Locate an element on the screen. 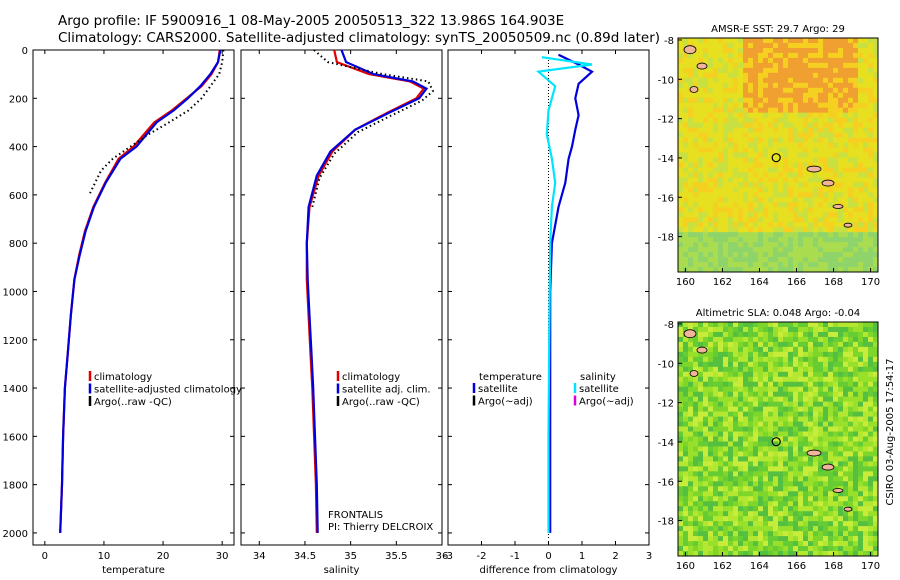  x-tick-label: 2 is located at coordinates (615, 556).